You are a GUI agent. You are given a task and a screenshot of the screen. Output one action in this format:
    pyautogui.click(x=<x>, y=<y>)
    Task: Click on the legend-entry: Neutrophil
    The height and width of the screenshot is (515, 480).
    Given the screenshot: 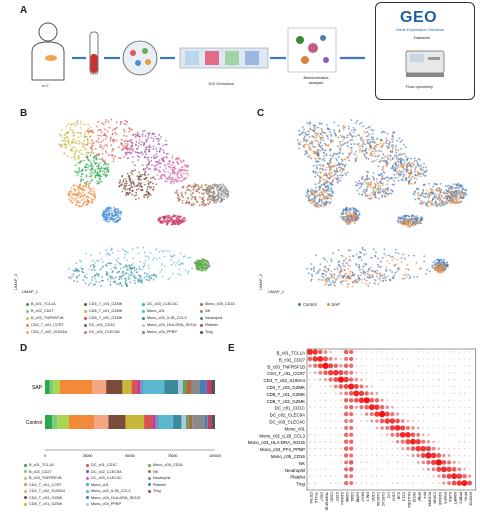 What is the action you would take?
    pyautogui.click(x=211, y=318)
    